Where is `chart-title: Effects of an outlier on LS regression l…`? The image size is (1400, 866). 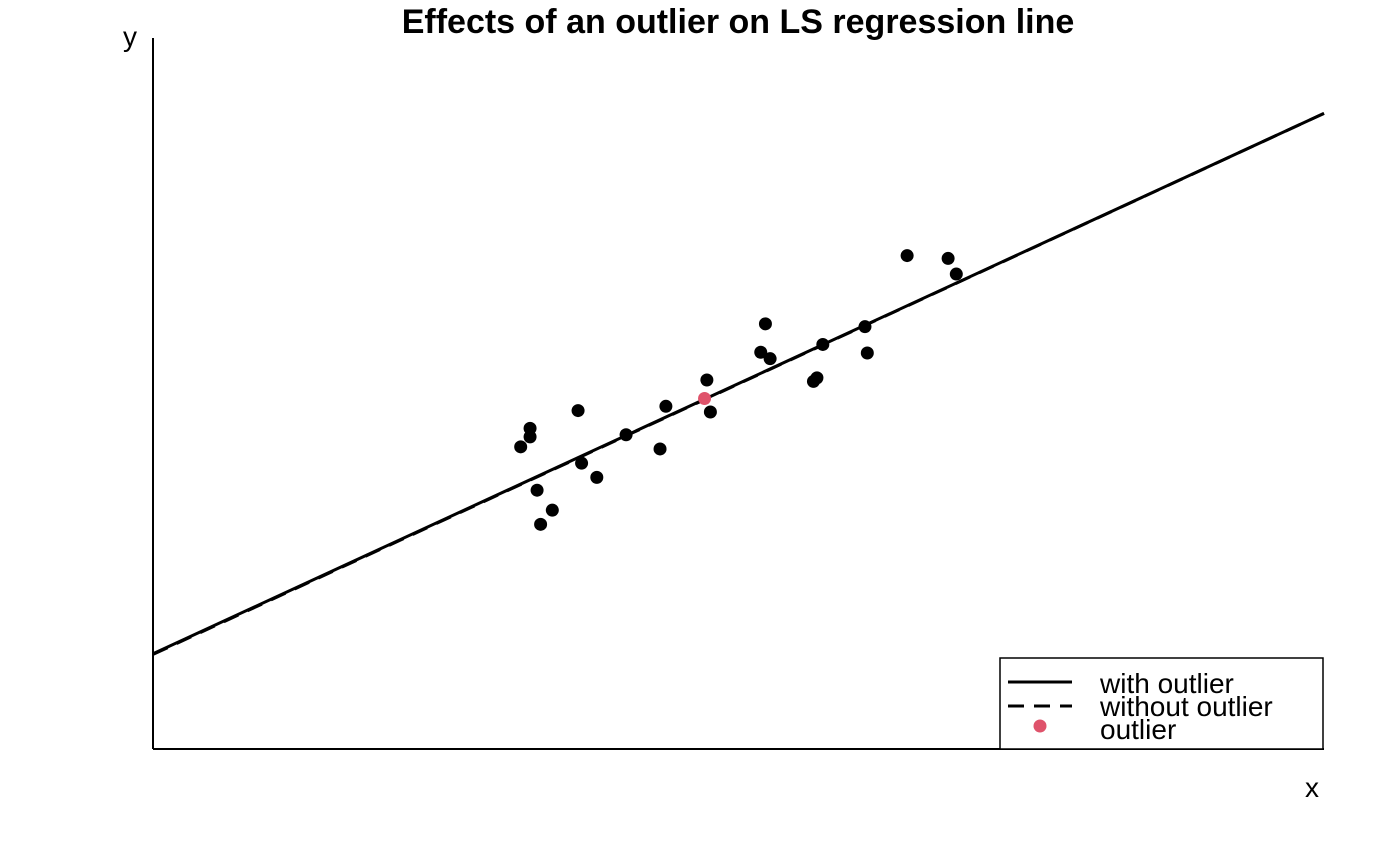
chart-title: Effects of an outlier on LS regression l… is located at coordinates (738, 22).